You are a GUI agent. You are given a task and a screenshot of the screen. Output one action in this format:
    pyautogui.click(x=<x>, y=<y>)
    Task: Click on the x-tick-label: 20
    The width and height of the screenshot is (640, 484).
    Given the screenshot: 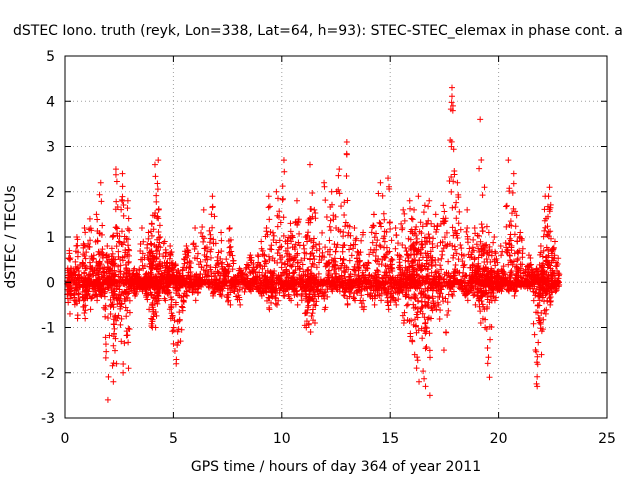 What is the action you would take?
    pyautogui.click(x=499, y=439)
    